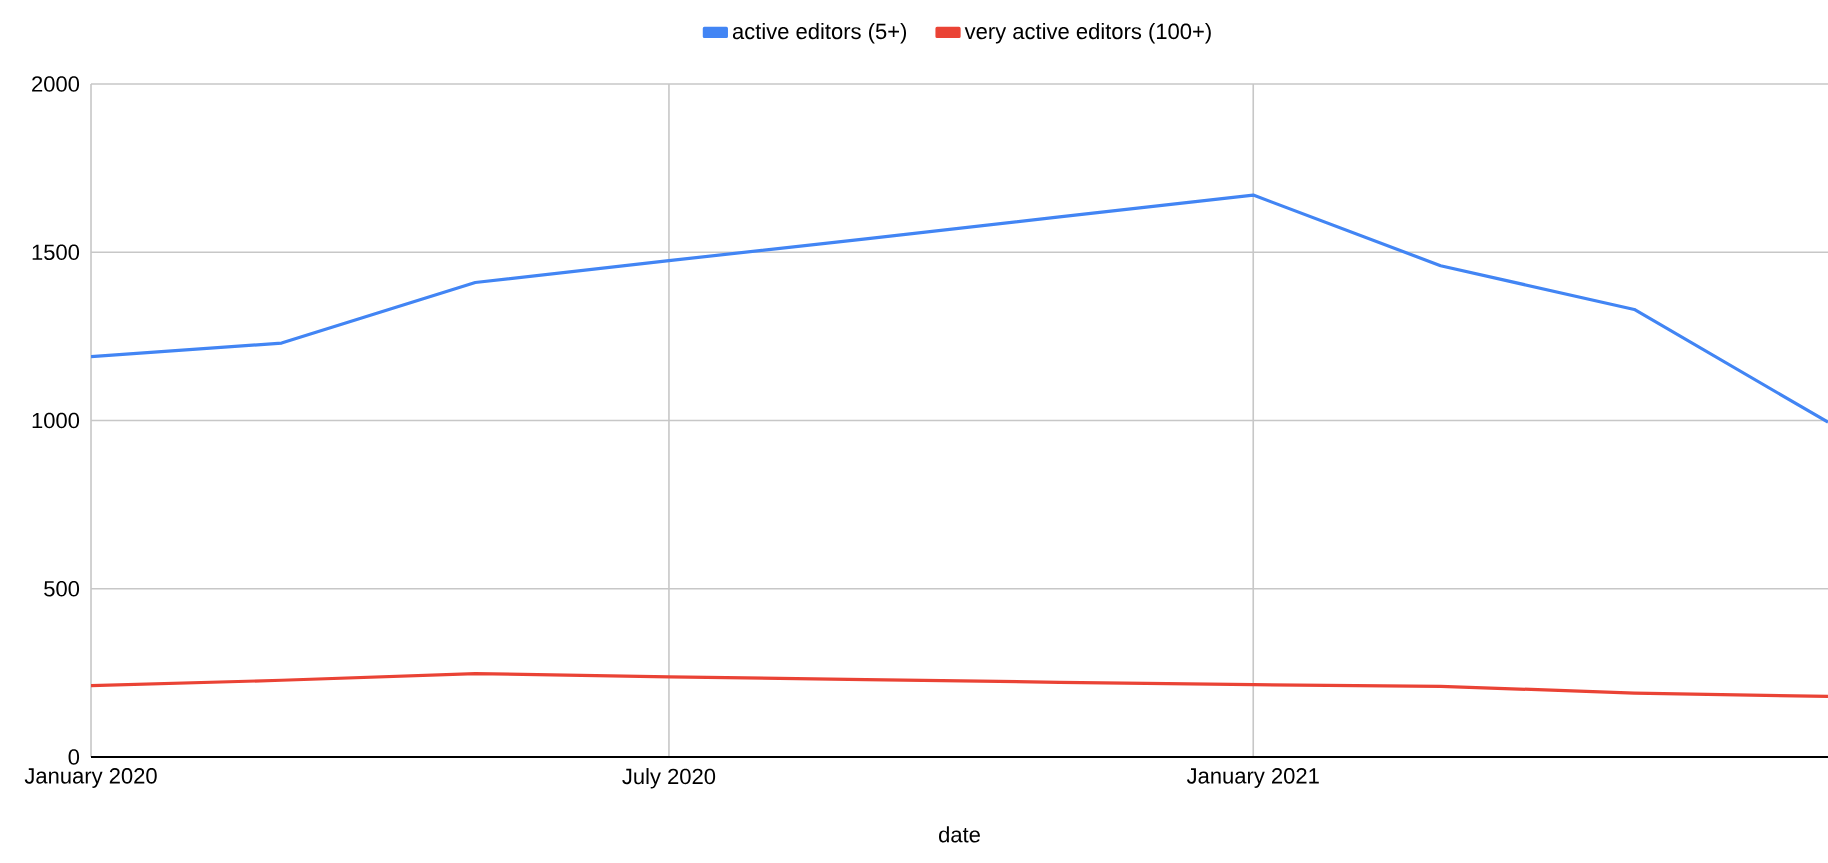 The height and width of the screenshot is (863, 1828). What do you see at coordinates (669, 778) in the screenshot?
I see `x-tick-label: July 2020` at bounding box center [669, 778].